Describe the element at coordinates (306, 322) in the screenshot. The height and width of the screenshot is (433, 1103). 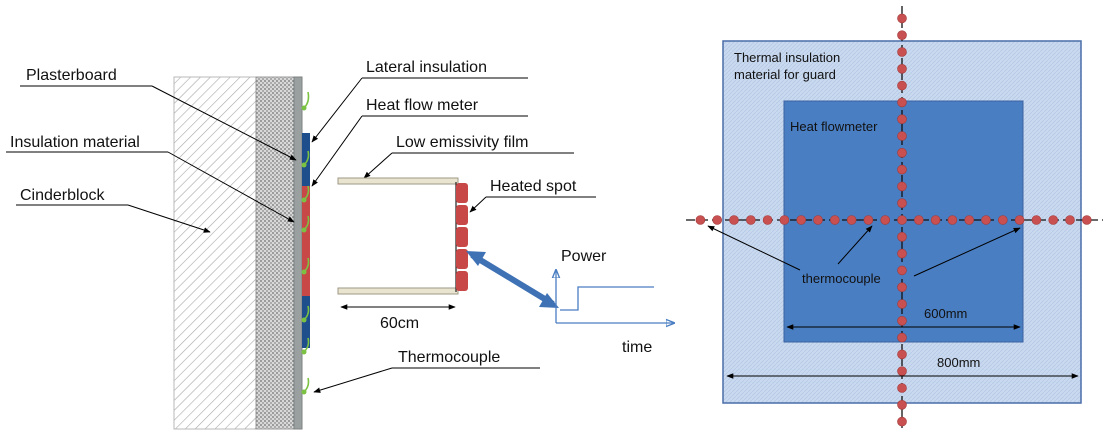
I see `lateral-insulation-bottom` at that location.